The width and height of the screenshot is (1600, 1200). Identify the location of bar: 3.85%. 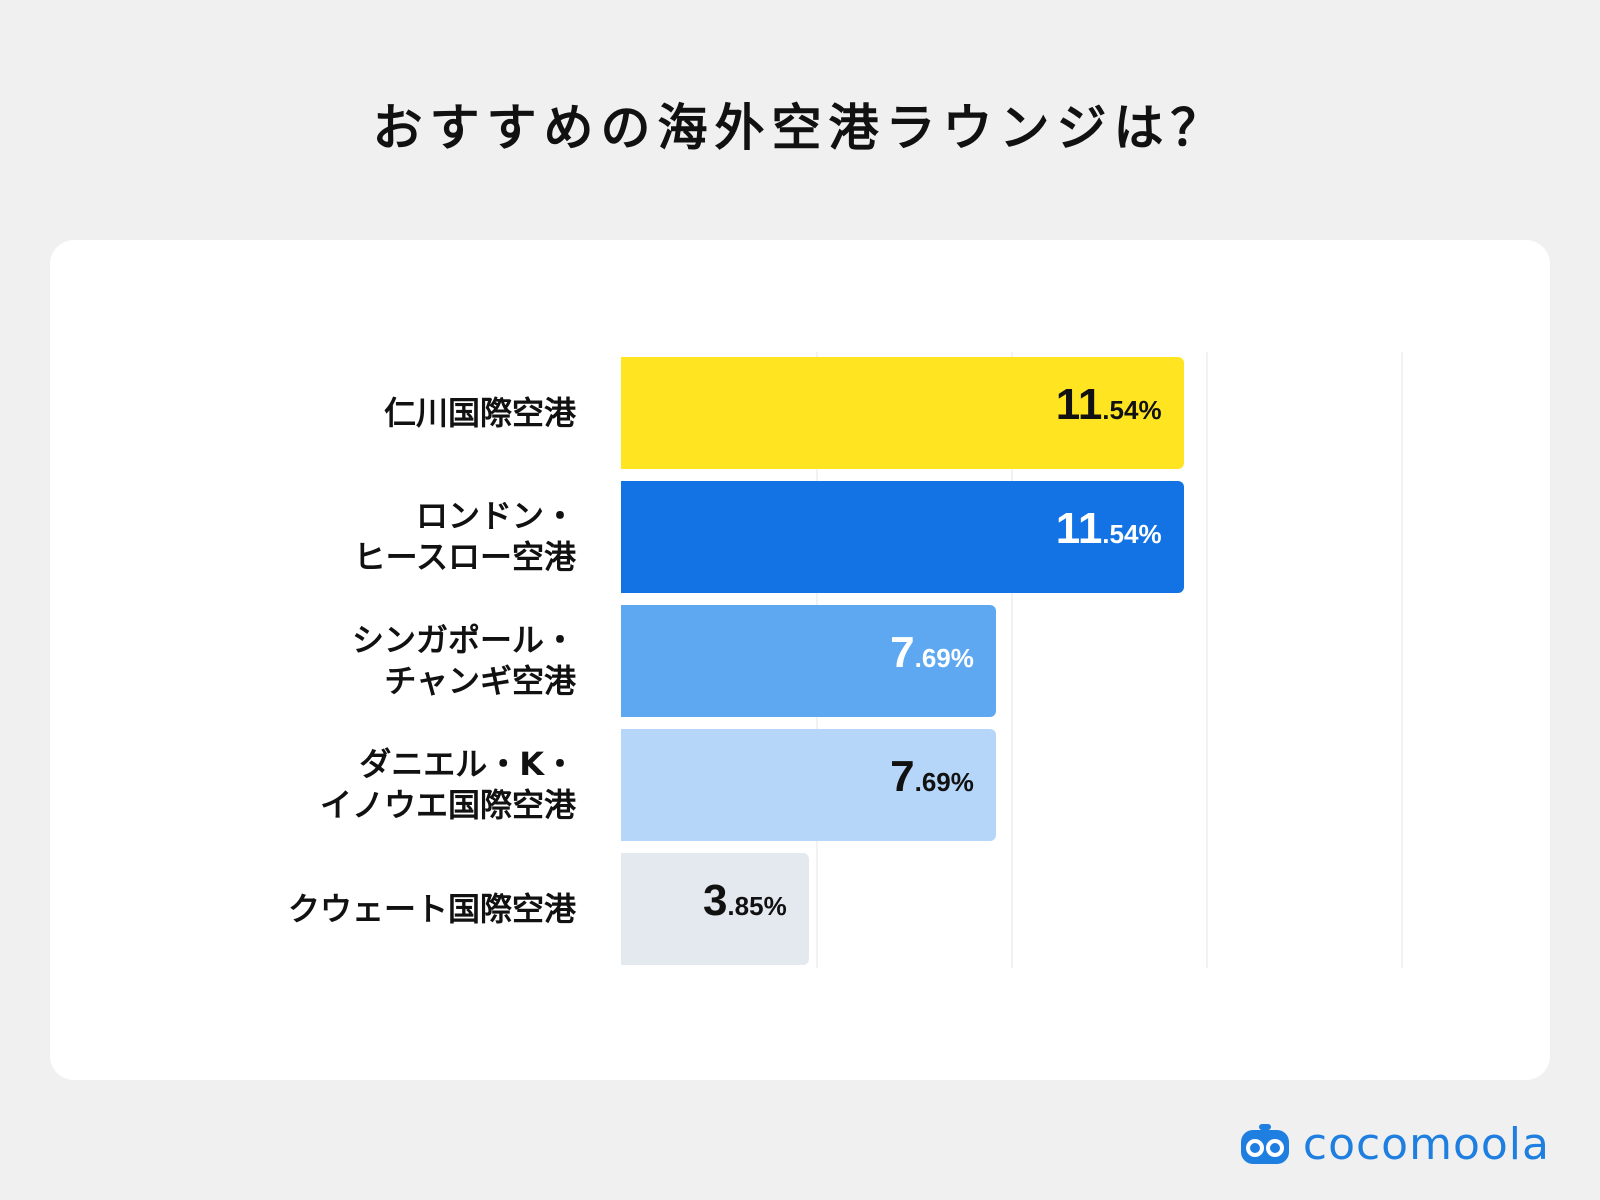
(715, 909).